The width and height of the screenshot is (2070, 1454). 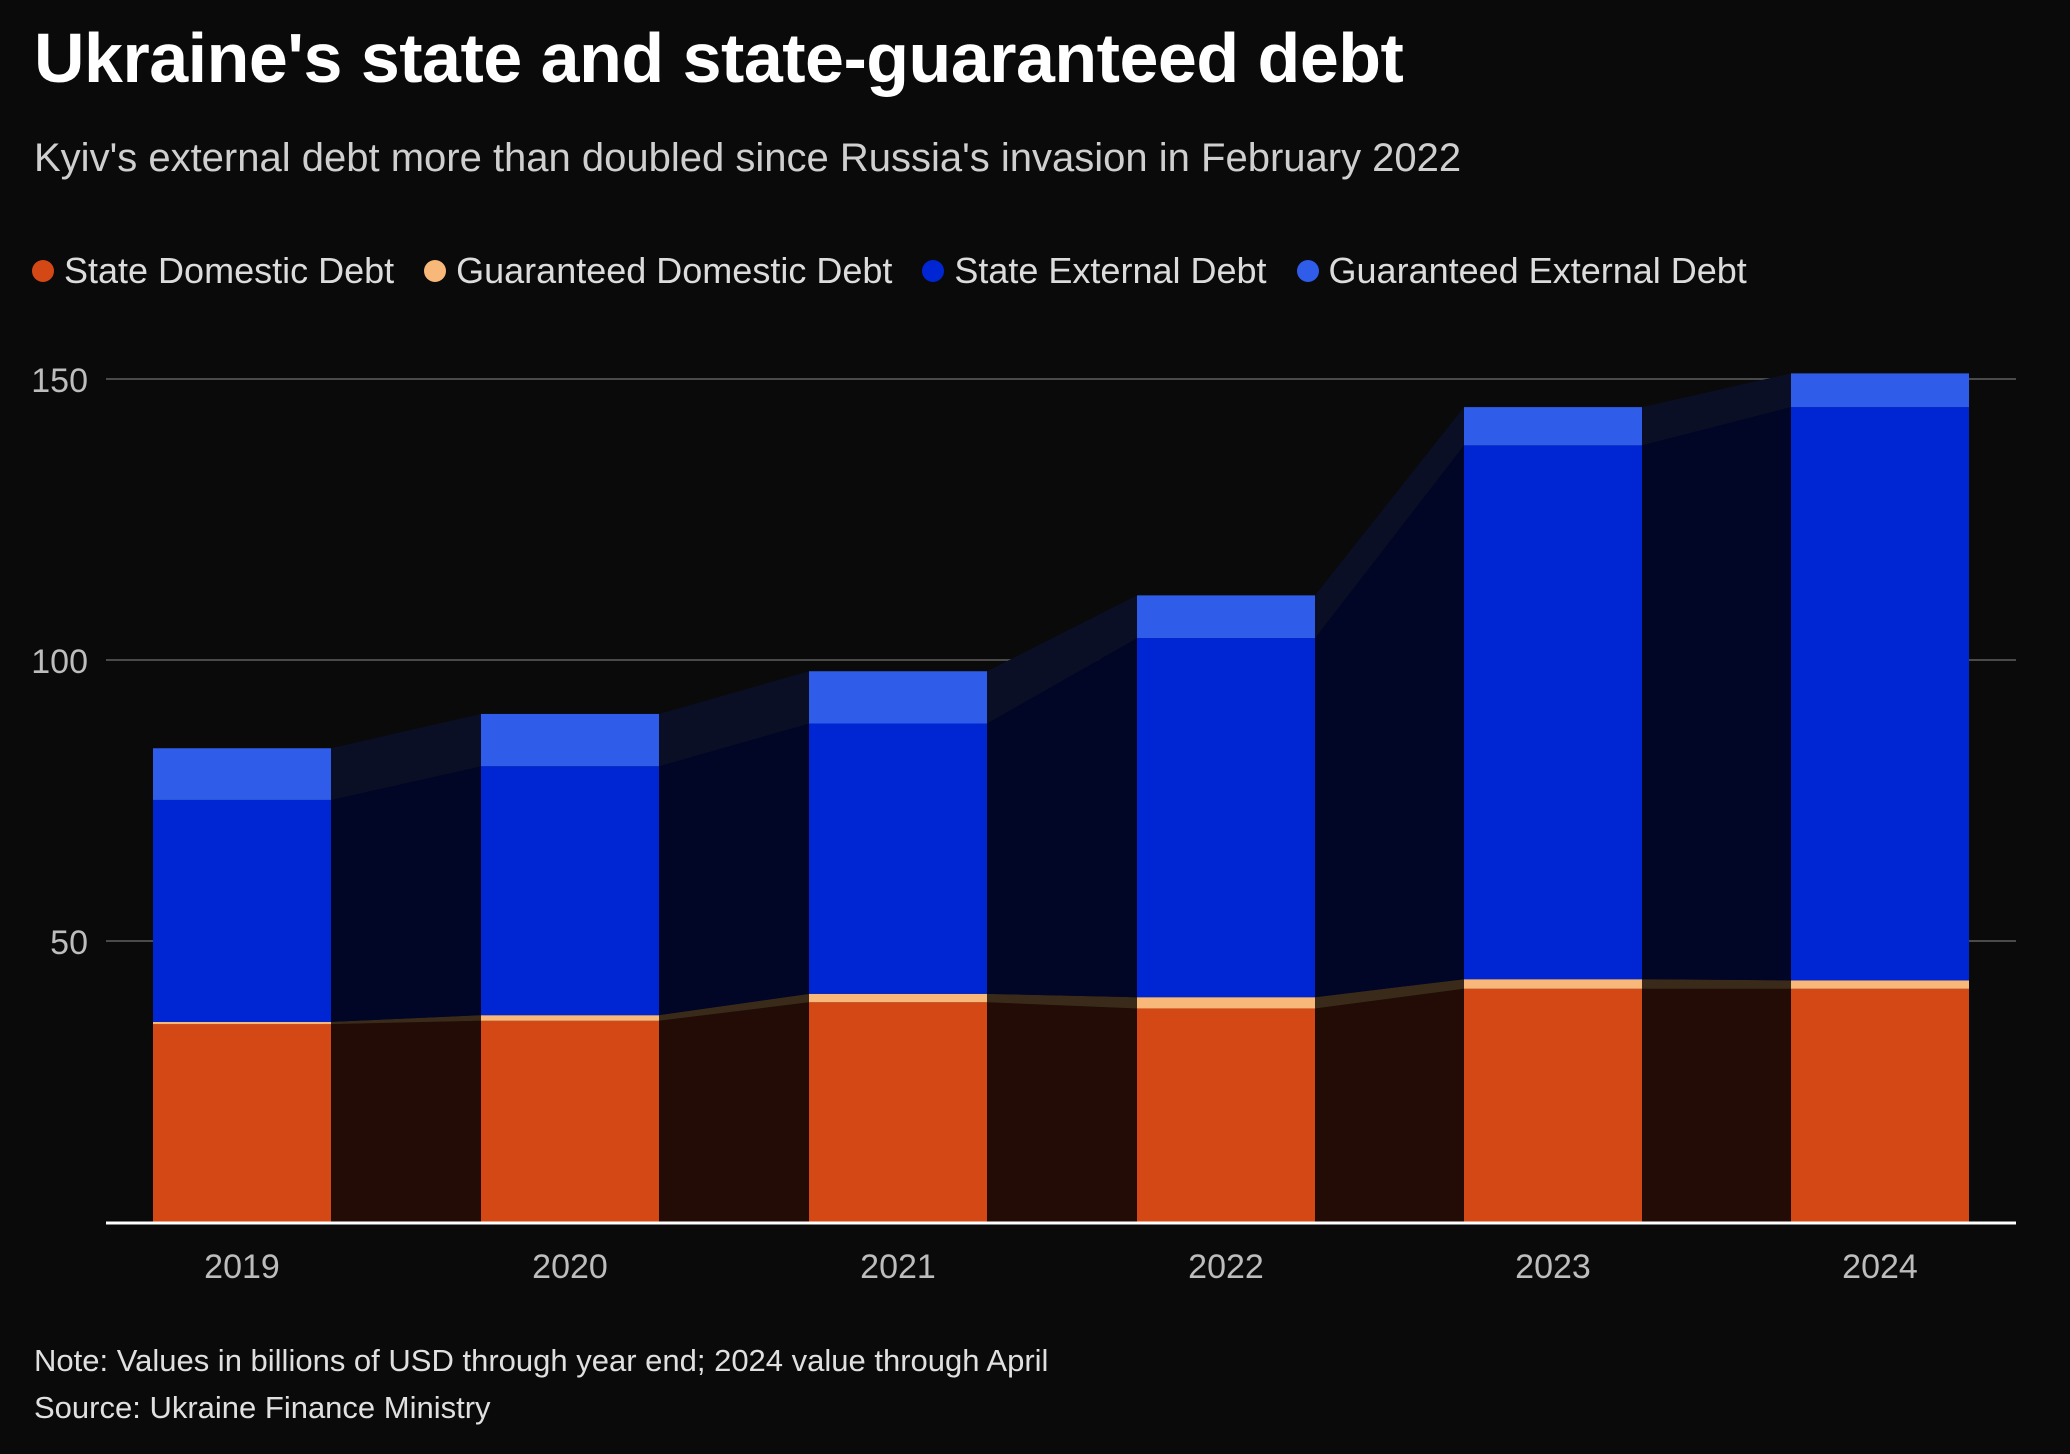 I want to click on legend-dot-guaranteed-domestic, so click(x=435, y=271).